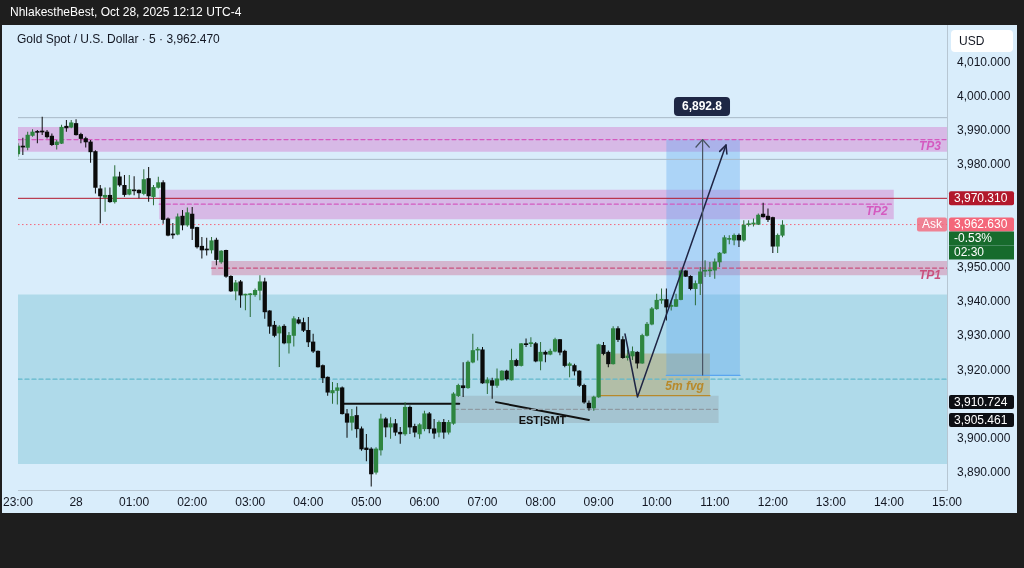  What do you see at coordinates (598, 501) in the screenshot?
I see `x-tick-label: 09:00` at bounding box center [598, 501].